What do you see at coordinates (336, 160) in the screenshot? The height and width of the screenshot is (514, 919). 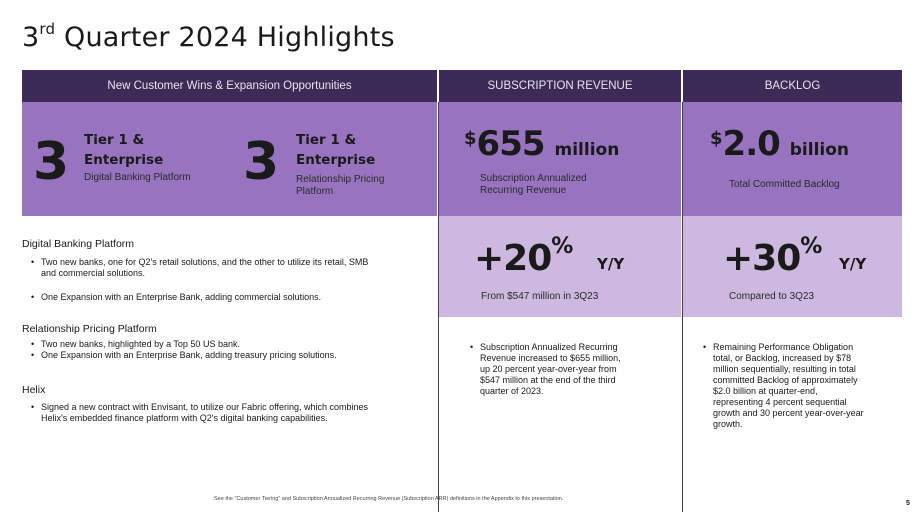 I see `pricing-enterprise: Enterprise` at bounding box center [336, 160].